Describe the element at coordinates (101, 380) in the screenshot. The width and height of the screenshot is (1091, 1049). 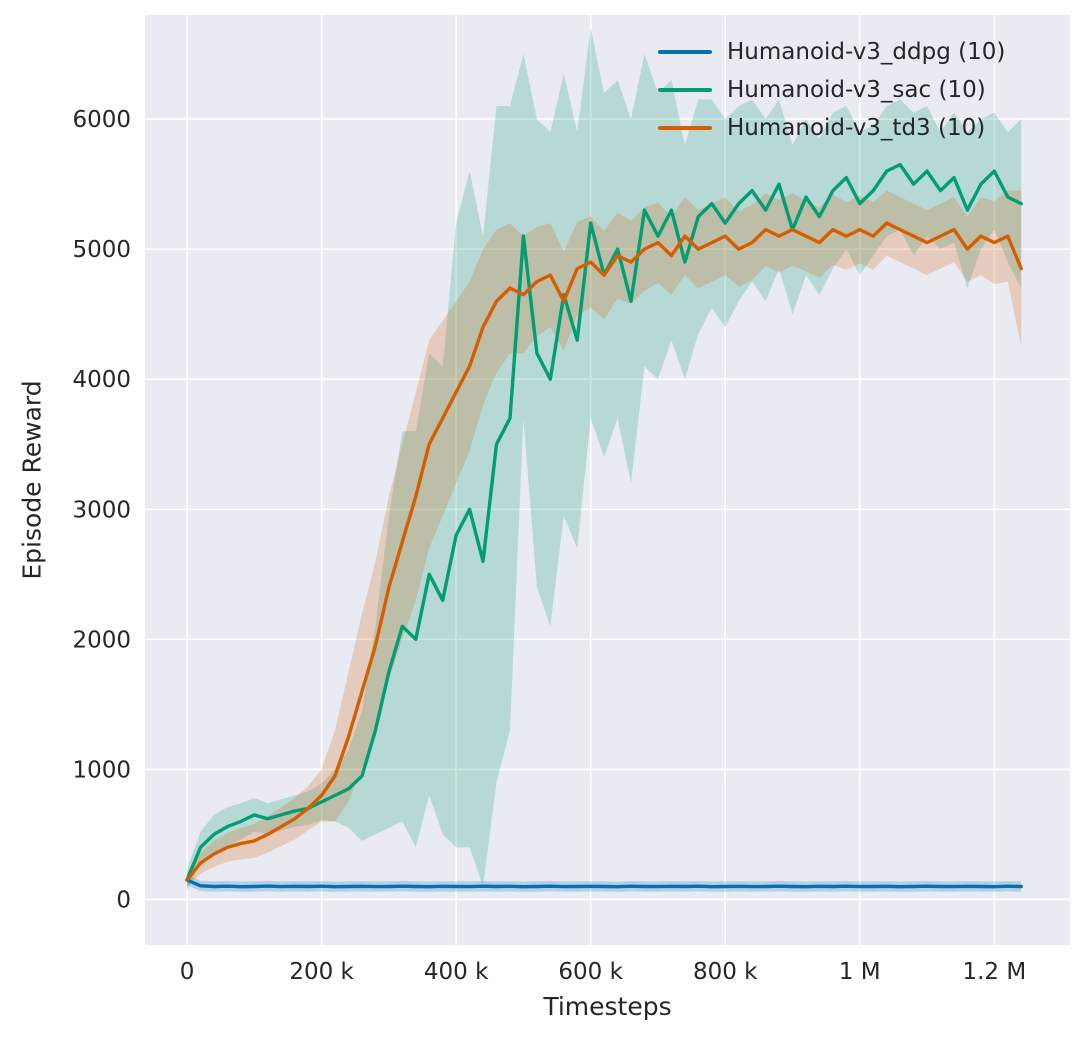
I see `y-tick-label: 4000` at that location.